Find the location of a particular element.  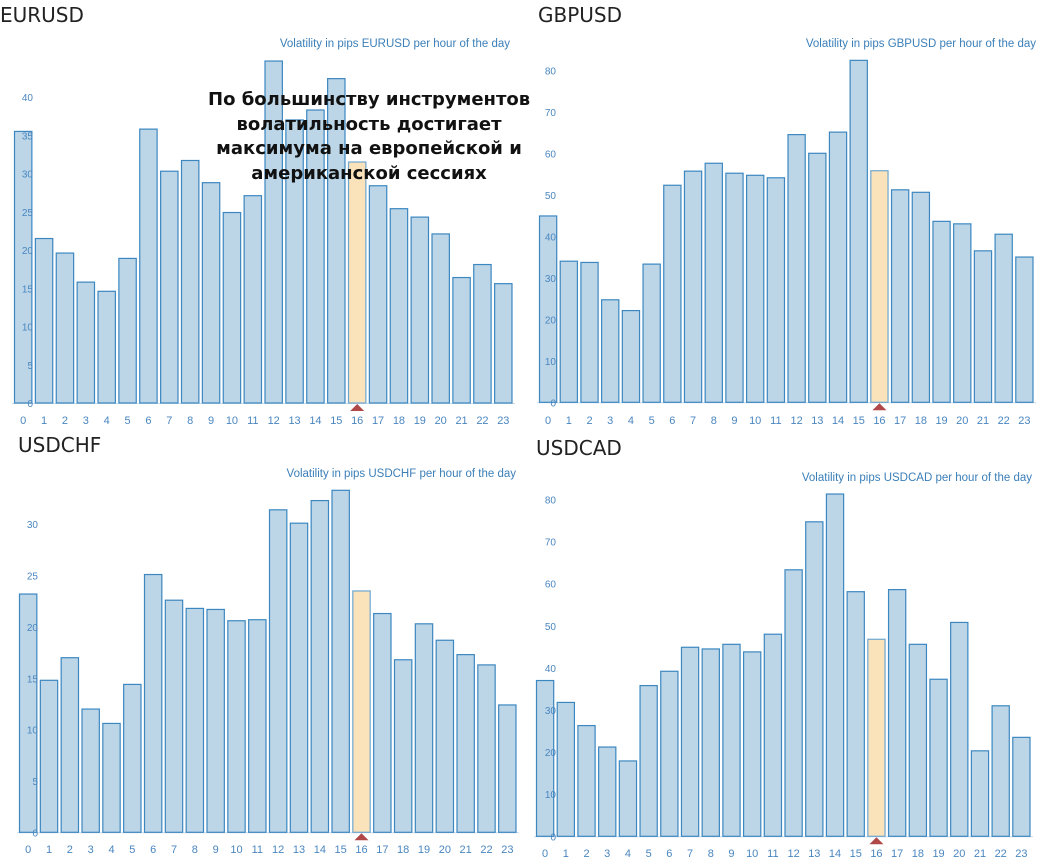

x-tick-label: 11 is located at coordinates (252, 421).